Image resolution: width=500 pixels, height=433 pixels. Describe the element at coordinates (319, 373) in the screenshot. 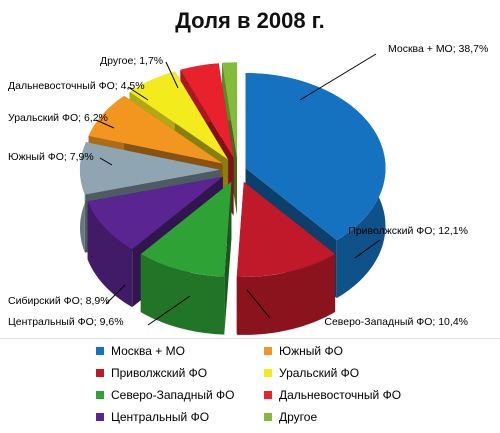

I see `legend-label: Уральский ФО` at that location.